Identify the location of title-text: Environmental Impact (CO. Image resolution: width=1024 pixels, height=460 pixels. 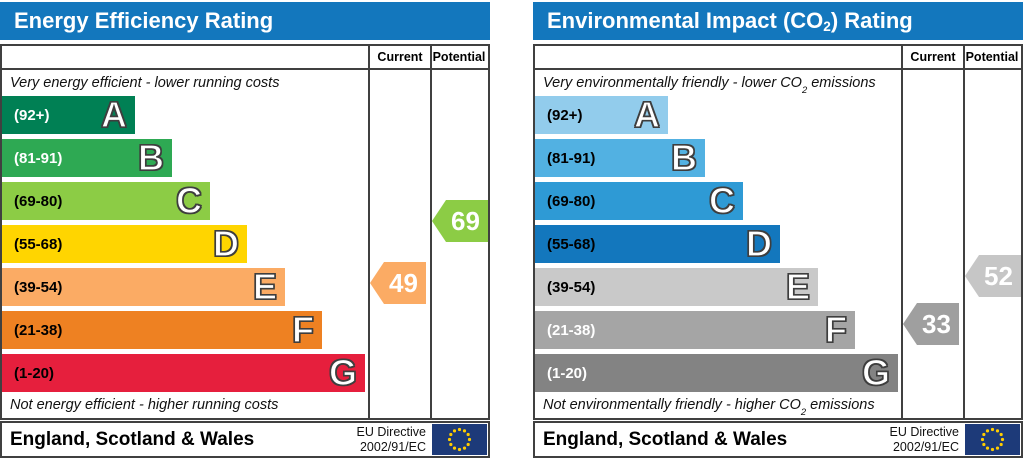
(685, 20).